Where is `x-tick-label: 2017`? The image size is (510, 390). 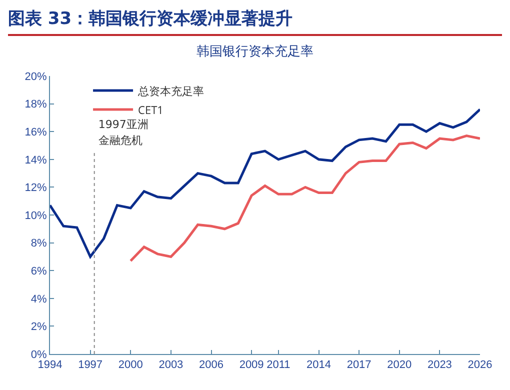 x-tick-label: 2017 is located at coordinates (359, 365).